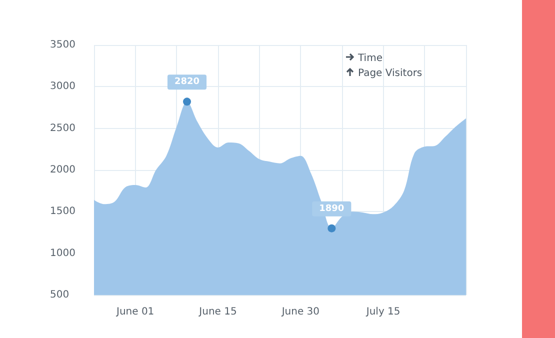  I want to click on x-tick-label: June 30, so click(300, 312).